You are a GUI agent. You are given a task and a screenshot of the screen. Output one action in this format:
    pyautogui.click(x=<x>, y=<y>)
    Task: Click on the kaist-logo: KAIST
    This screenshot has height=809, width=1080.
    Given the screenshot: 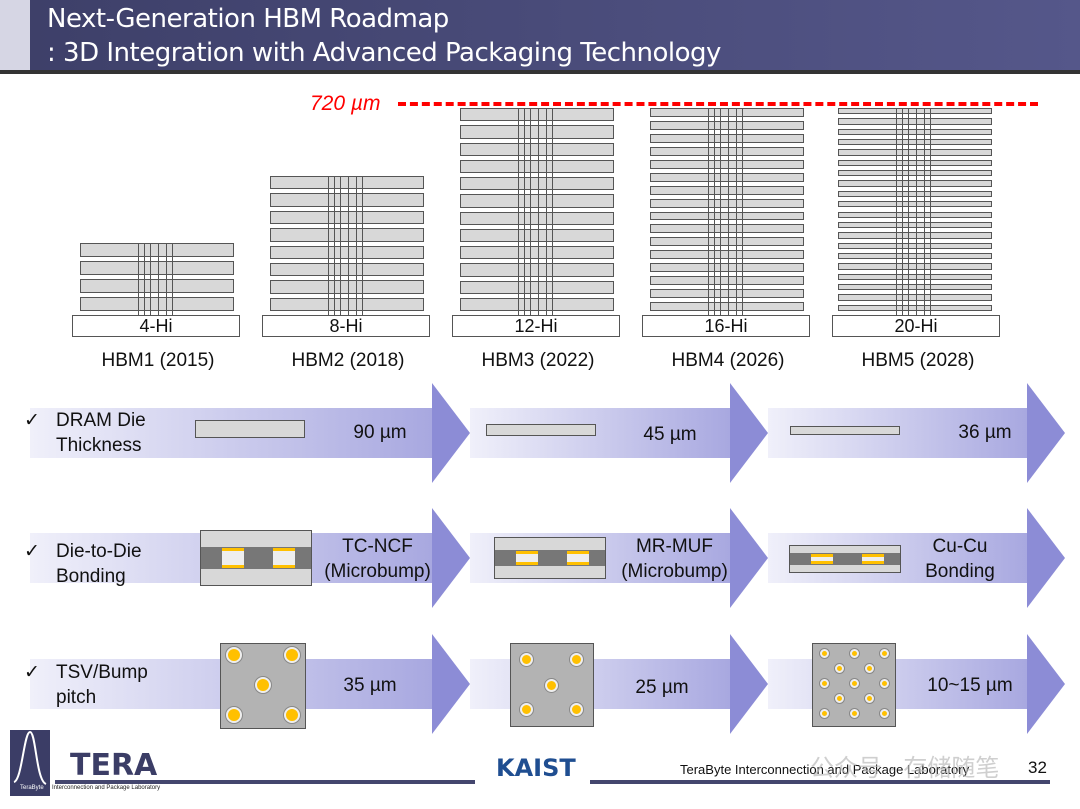 What is the action you would take?
    pyautogui.click(x=536, y=768)
    